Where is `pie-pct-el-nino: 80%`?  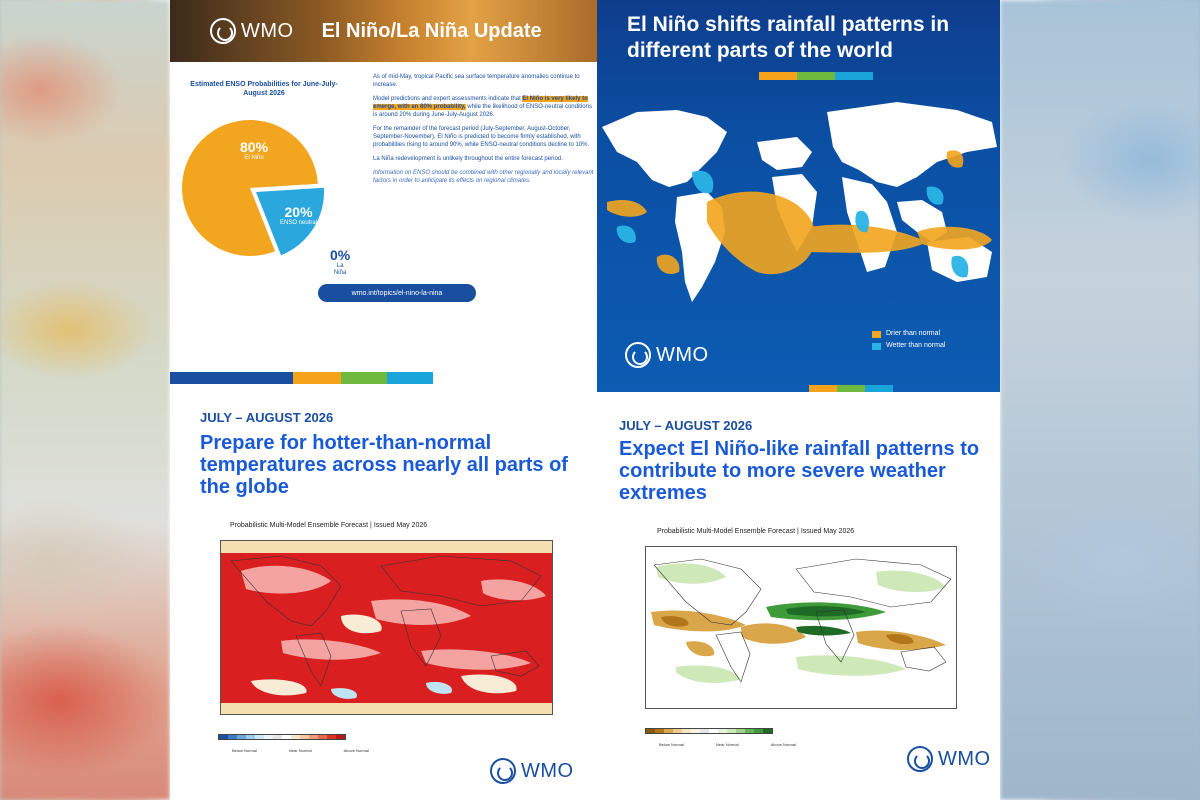
pie-pct-el-nino: 80% is located at coordinates (254, 147).